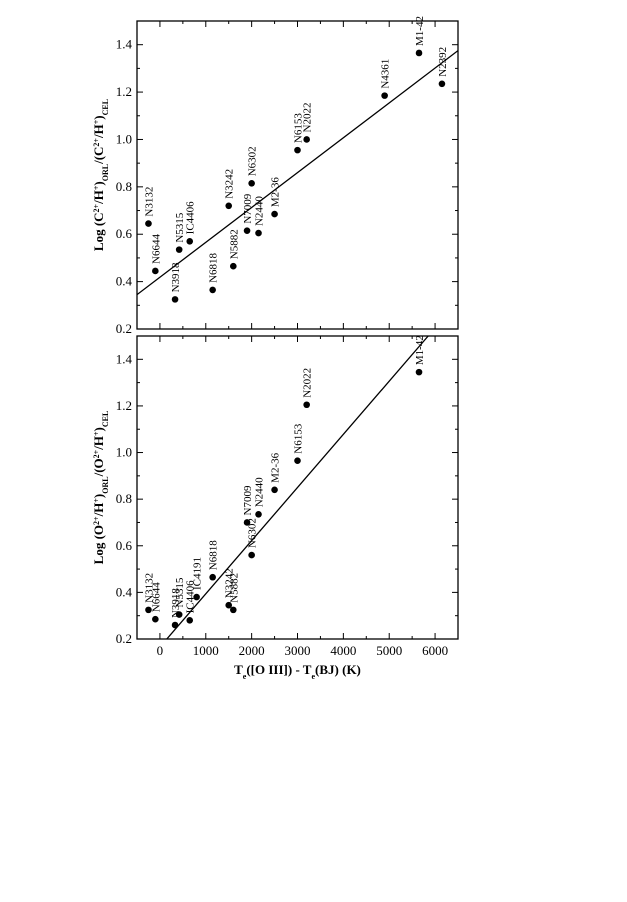 Image resolution: width=627 pixels, height=902 pixels. I want to click on x-tick-label: 4000, so click(343, 650).